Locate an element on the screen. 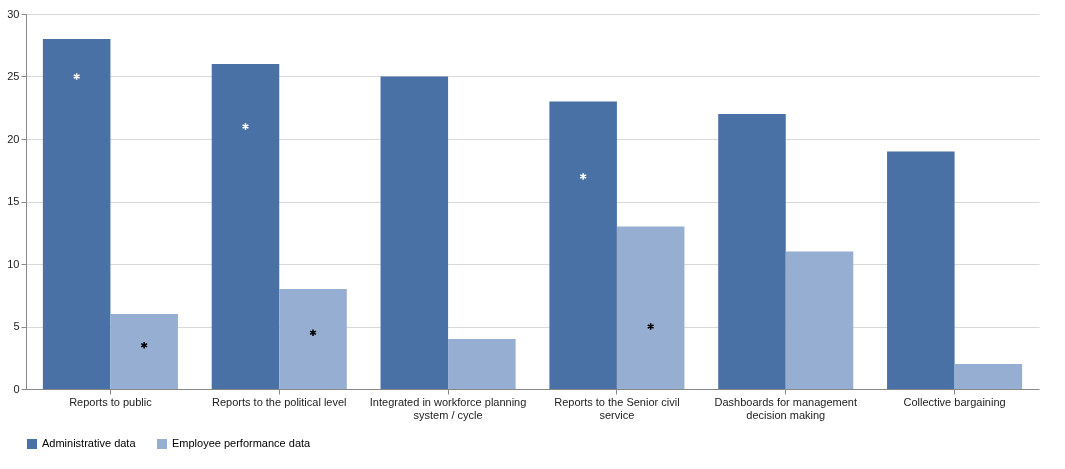  x-tick-label: Integrated in workforce planning system / cycle is located at coordinates (448, 408).